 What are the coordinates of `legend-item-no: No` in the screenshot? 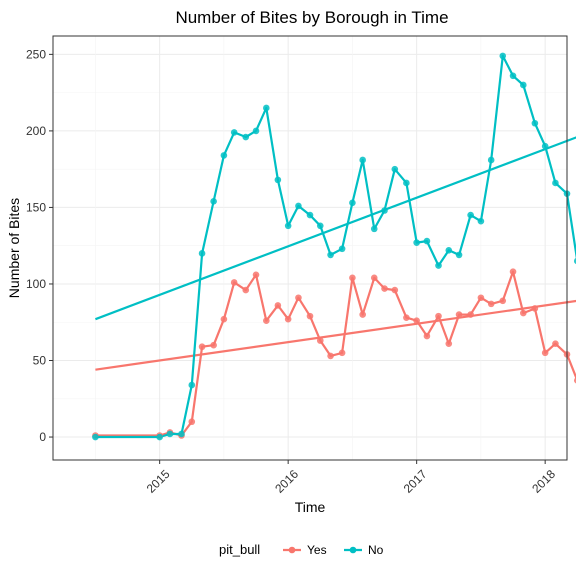 It's located at (364, 550).